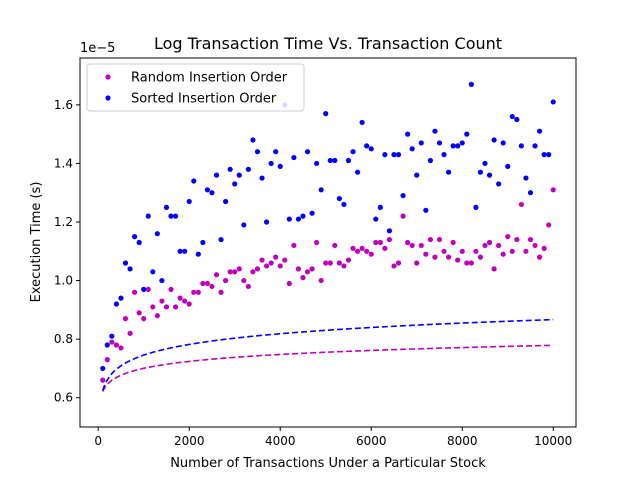 The image size is (640, 480). Describe the element at coordinates (63, 281) in the screenshot. I see `y-tick-label: 1.0` at that location.